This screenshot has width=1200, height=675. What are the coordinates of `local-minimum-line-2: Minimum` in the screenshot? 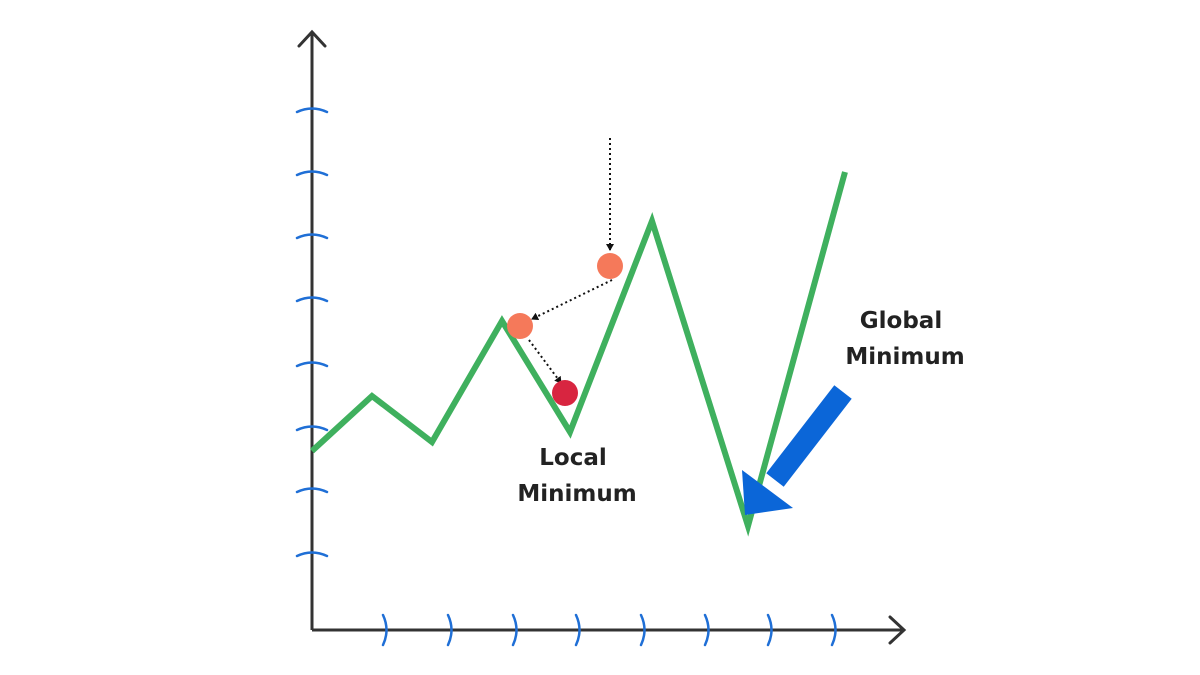 It's located at (576, 494).